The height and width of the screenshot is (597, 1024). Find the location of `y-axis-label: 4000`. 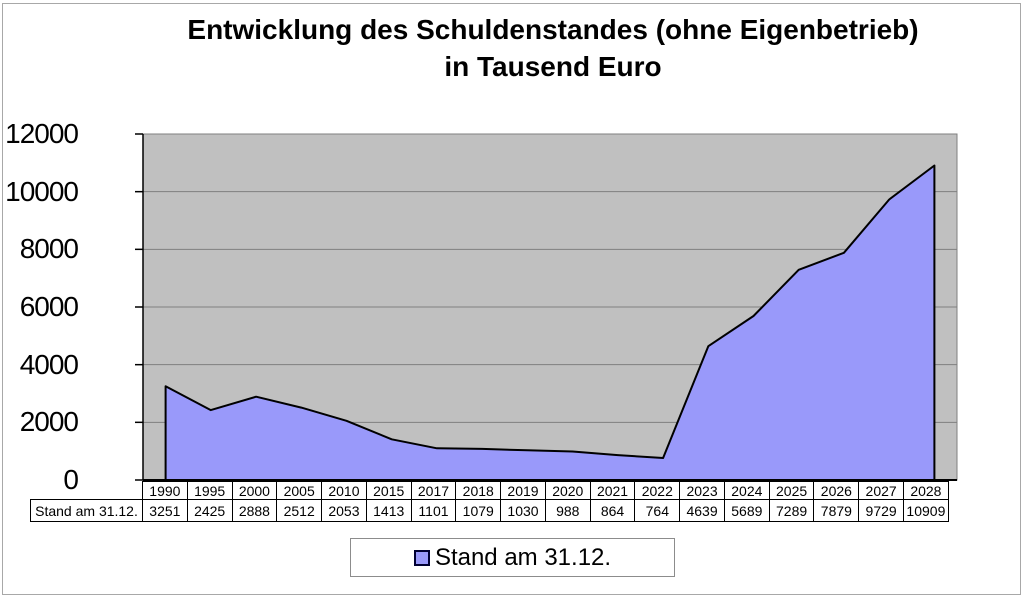

y-axis-label: 4000 is located at coordinates (49, 364).